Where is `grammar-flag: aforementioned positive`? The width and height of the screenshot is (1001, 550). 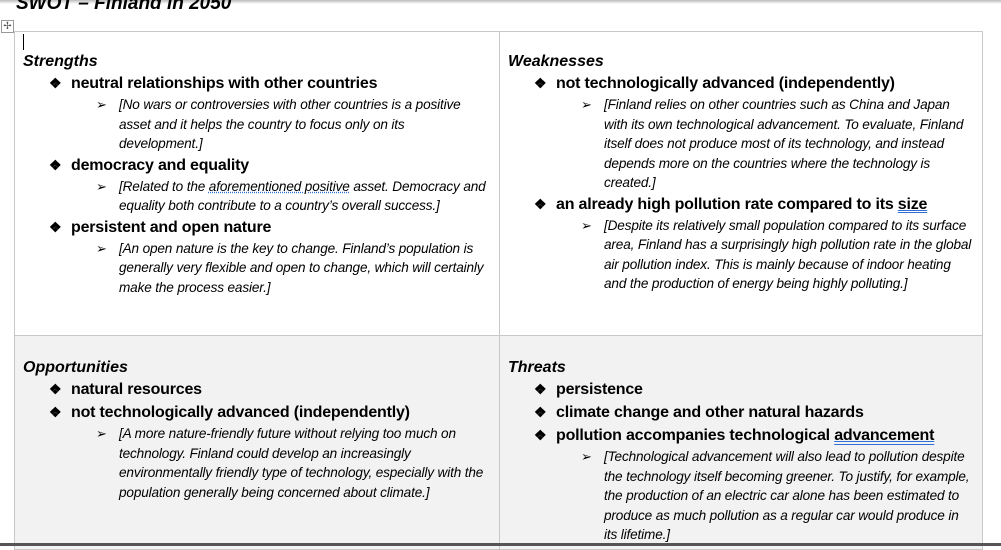 grammar-flag: aforementioned positive is located at coordinates (279, 186).